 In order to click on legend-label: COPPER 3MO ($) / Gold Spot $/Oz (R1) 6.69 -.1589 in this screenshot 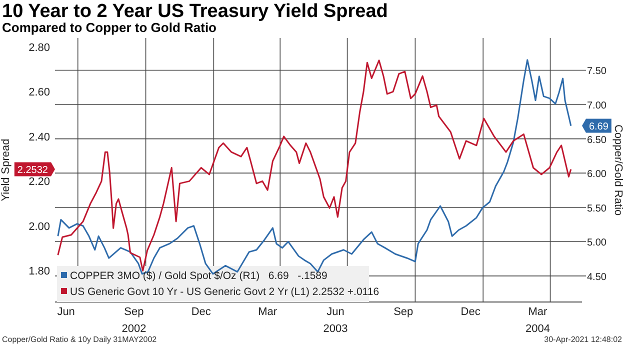, I will do `click(199, 276)`.